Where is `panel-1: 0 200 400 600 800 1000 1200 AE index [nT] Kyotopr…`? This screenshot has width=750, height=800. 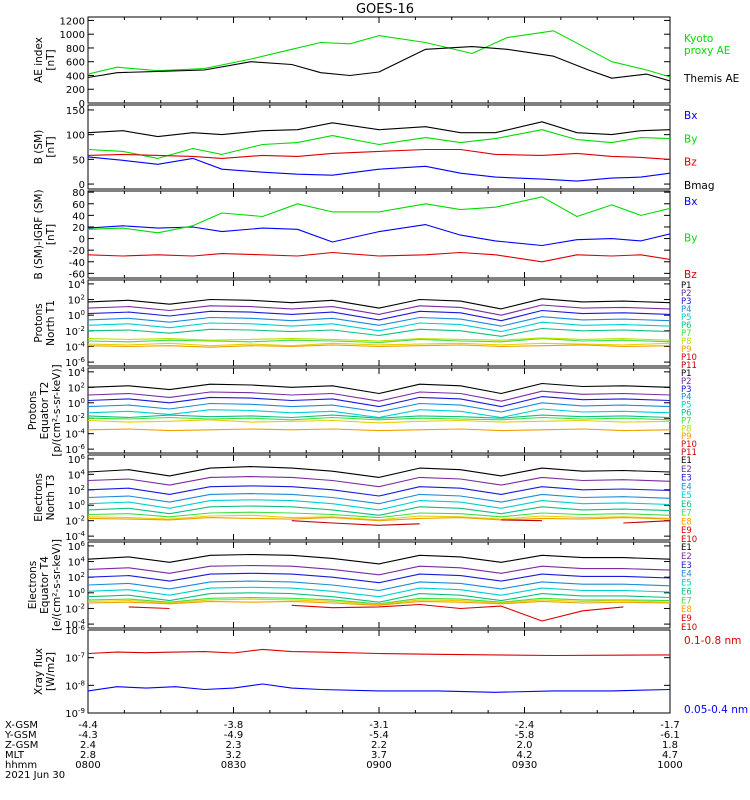
panel-1: 0 200 400 600 800 1000 1200 AE index [nT] Kyotopr… is located at coordinates (386, 63).